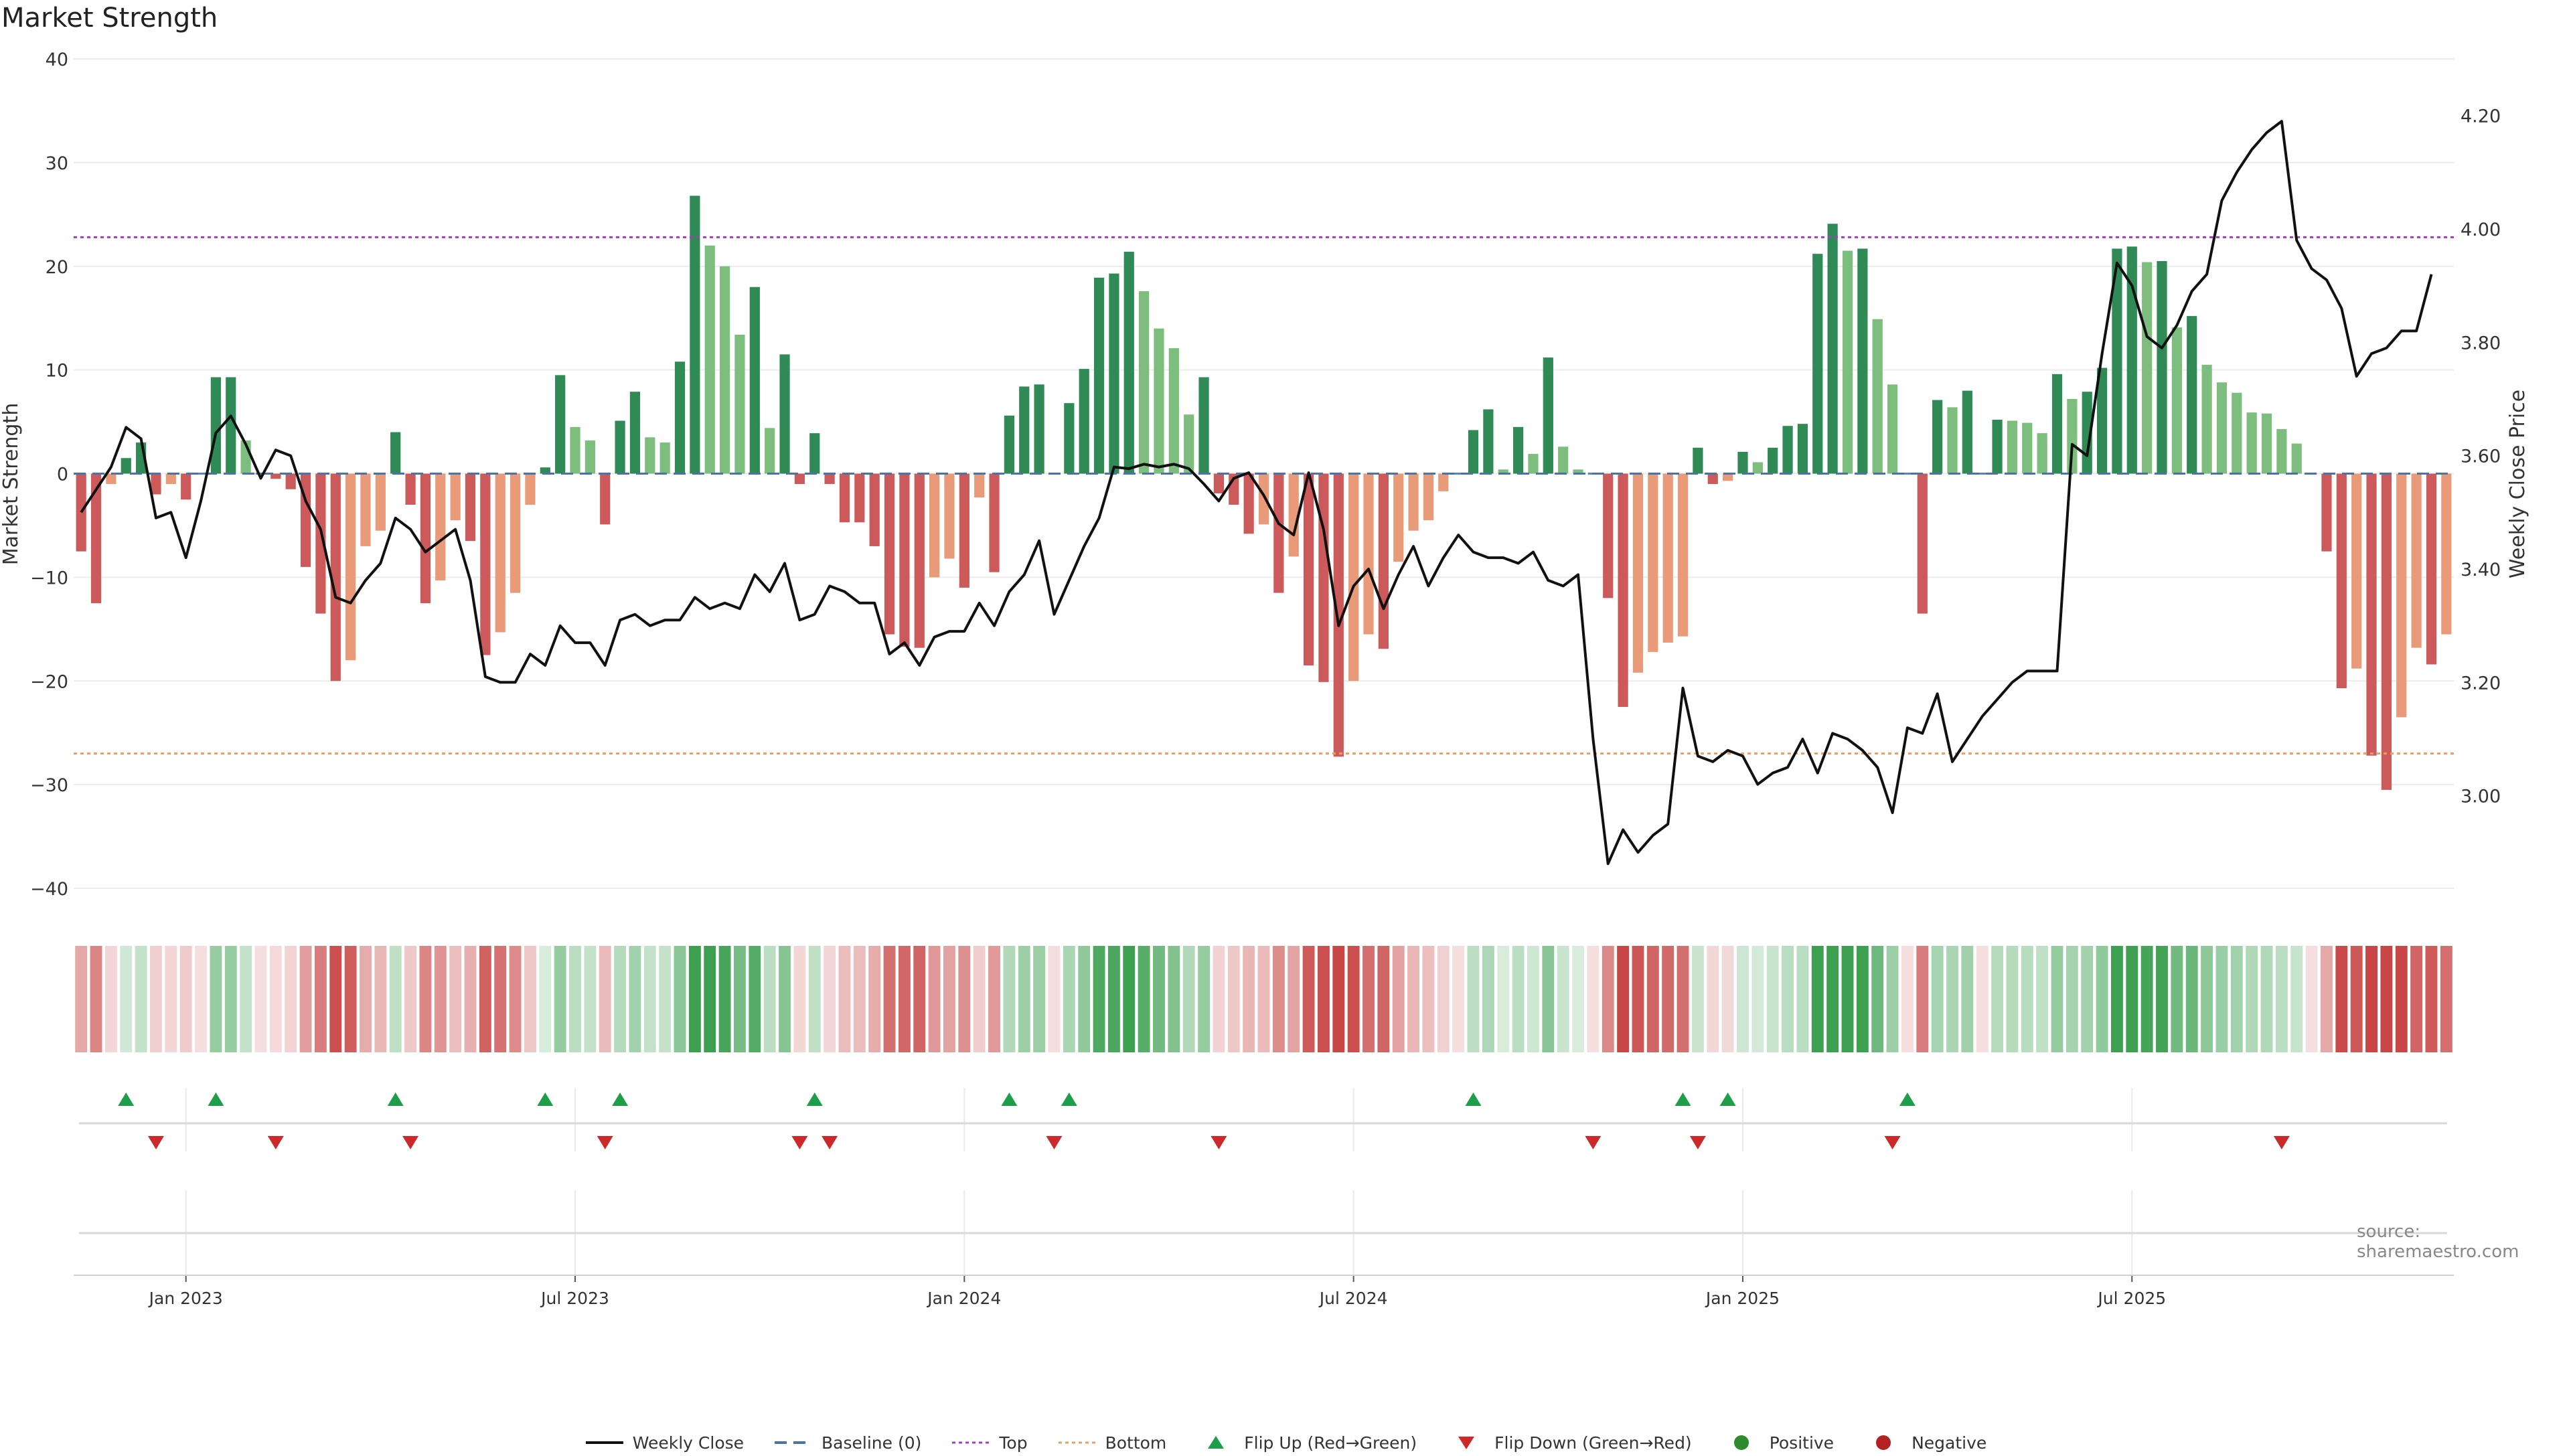 This screenshot has width=2571, height=1456. I want to click on y2-tick-label: 4.20, so click(2481, 116).